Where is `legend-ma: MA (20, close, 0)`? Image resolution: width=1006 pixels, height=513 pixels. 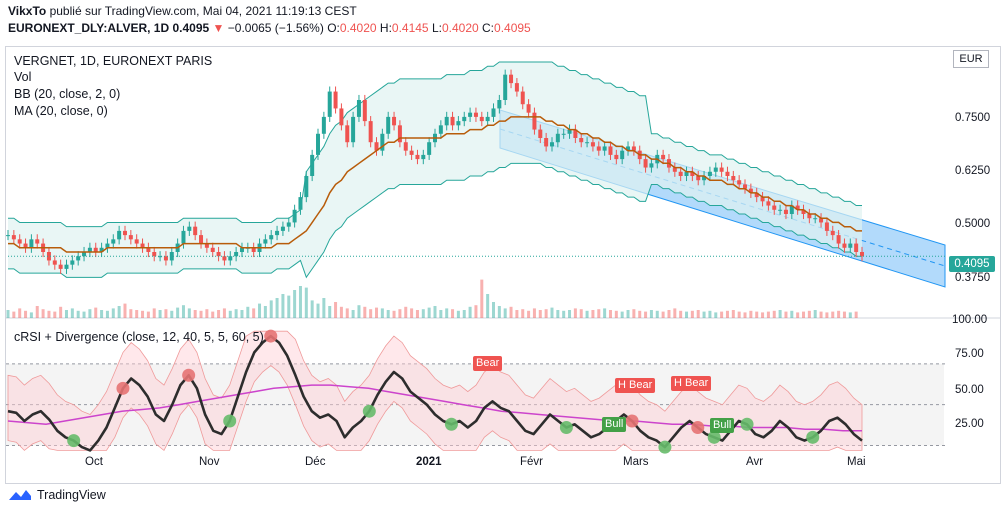 legend-ma: MA (20, close, 0) is located at coordinates (61, 111).